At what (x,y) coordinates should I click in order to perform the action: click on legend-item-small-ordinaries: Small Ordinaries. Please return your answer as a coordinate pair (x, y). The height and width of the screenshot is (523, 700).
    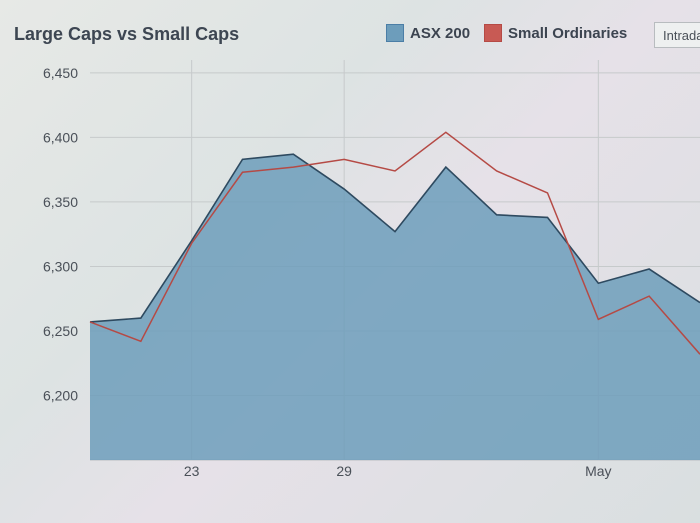
    Looking at the image, I should click on (555, 33).